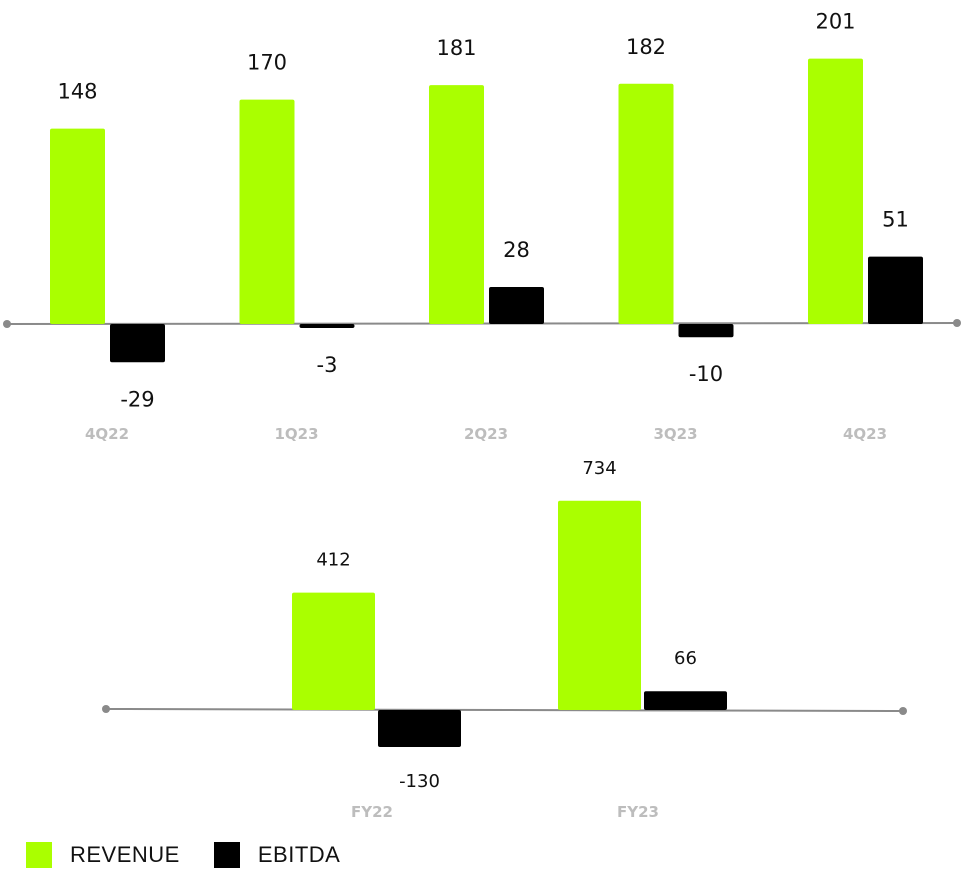 The image size is (961, 871). I want to click on category-label-fy23: FY23, so click(638, 812).